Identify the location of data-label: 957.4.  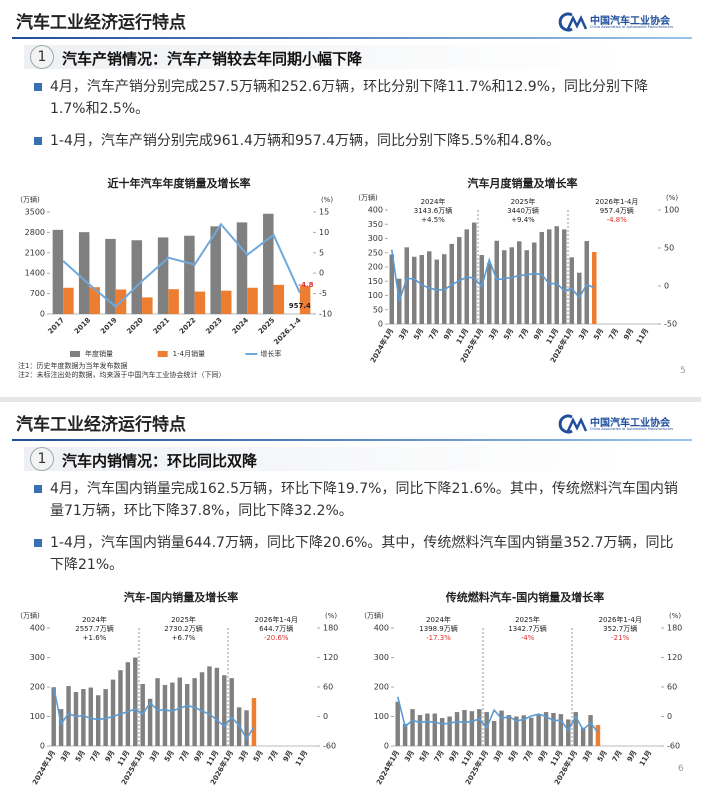
(300, 306).